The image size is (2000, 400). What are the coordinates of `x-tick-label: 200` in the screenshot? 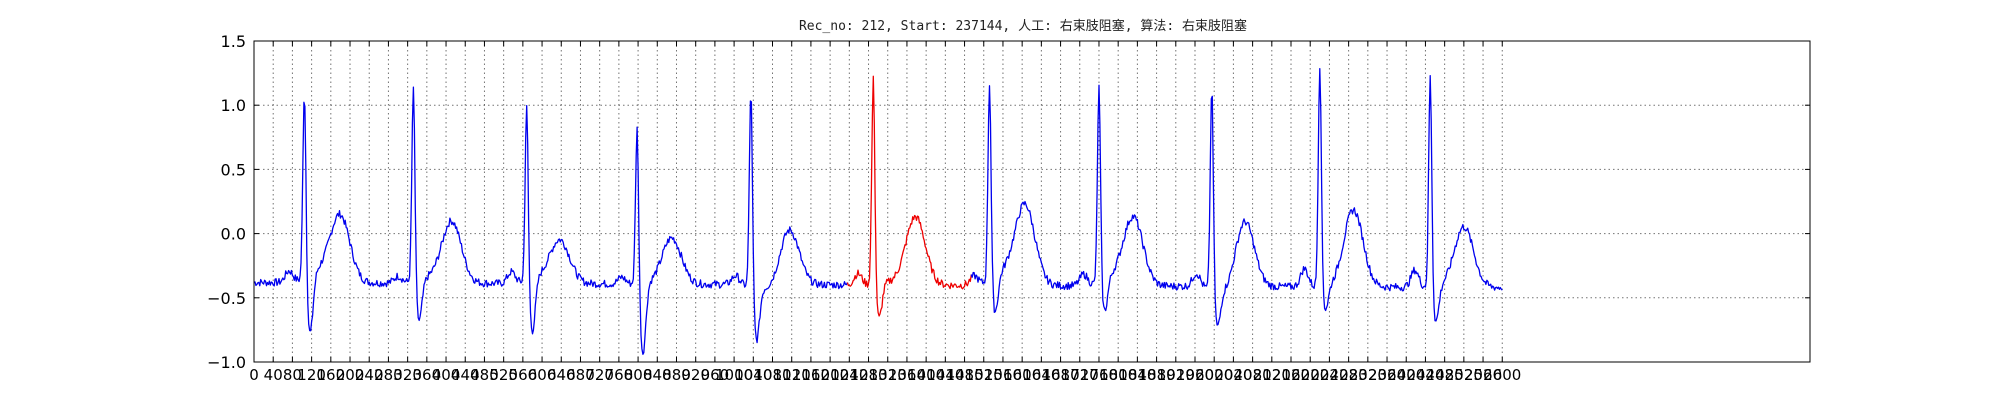 It's located at (350, 375).